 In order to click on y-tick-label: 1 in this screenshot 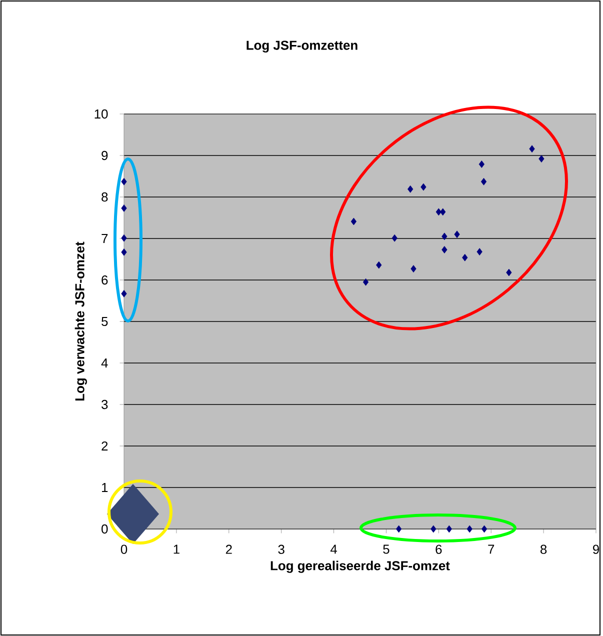, I will do `click(105, 487)`.